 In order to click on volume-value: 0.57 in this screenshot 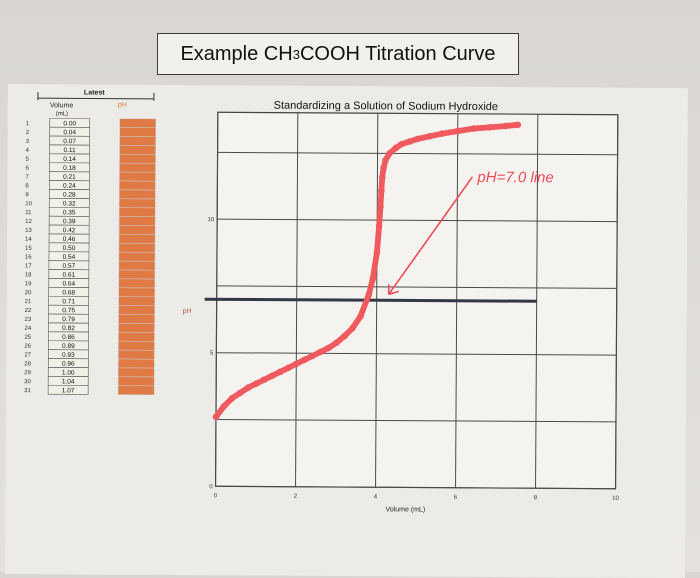, I will do `click(69, 266)`.